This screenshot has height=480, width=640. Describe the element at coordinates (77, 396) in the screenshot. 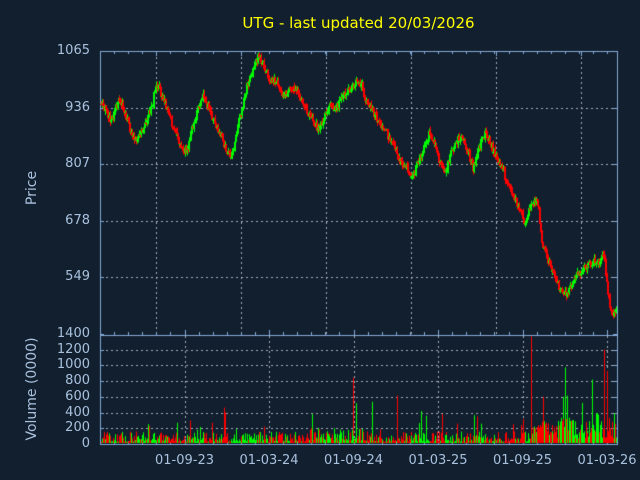

I see `volume-tick-label: 600` at that location.